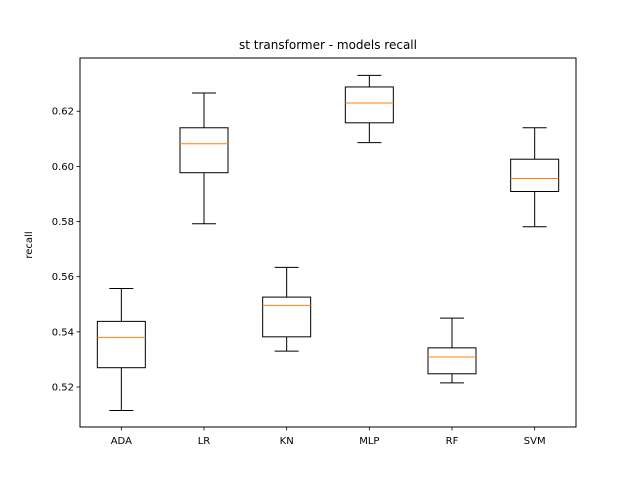 This screenshot has width=640, height=480. What do you see at coordinates (63, 222) in the screenshot?
I see `y-tick-label: 0.58` at bounding box center [63, 222].